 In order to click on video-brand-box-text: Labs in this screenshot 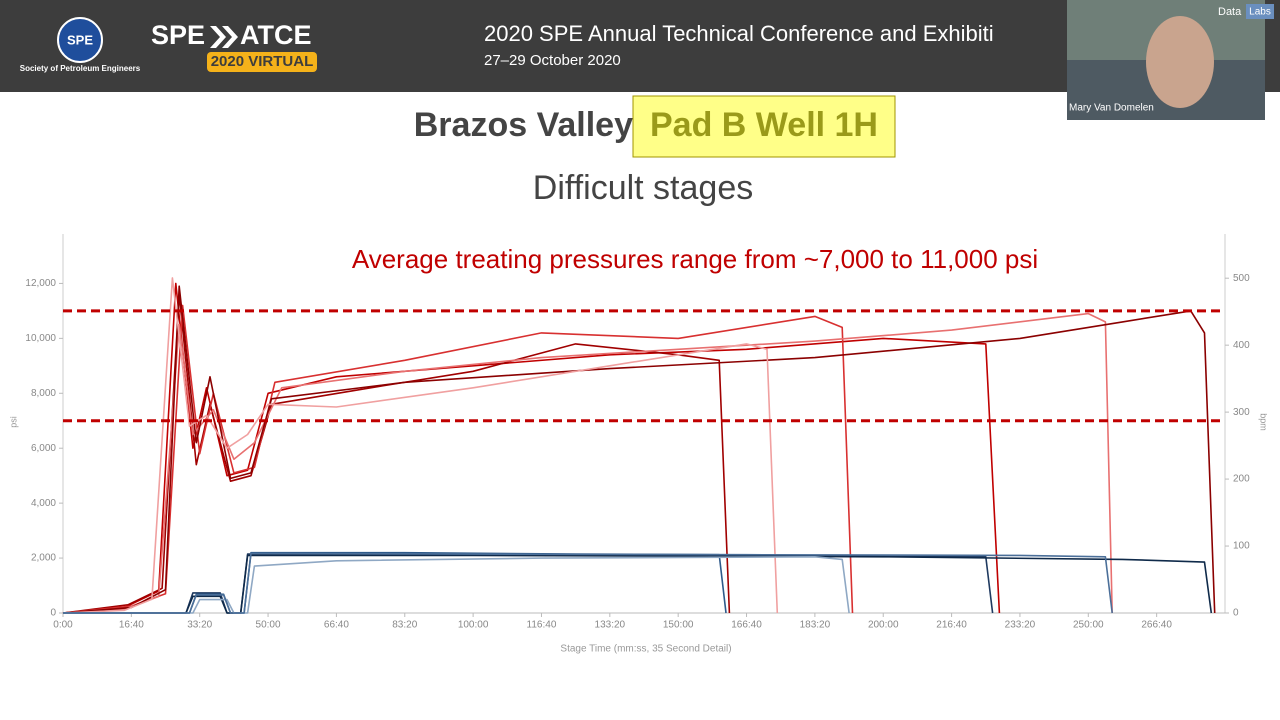, I will do `click(1260, 12)`.